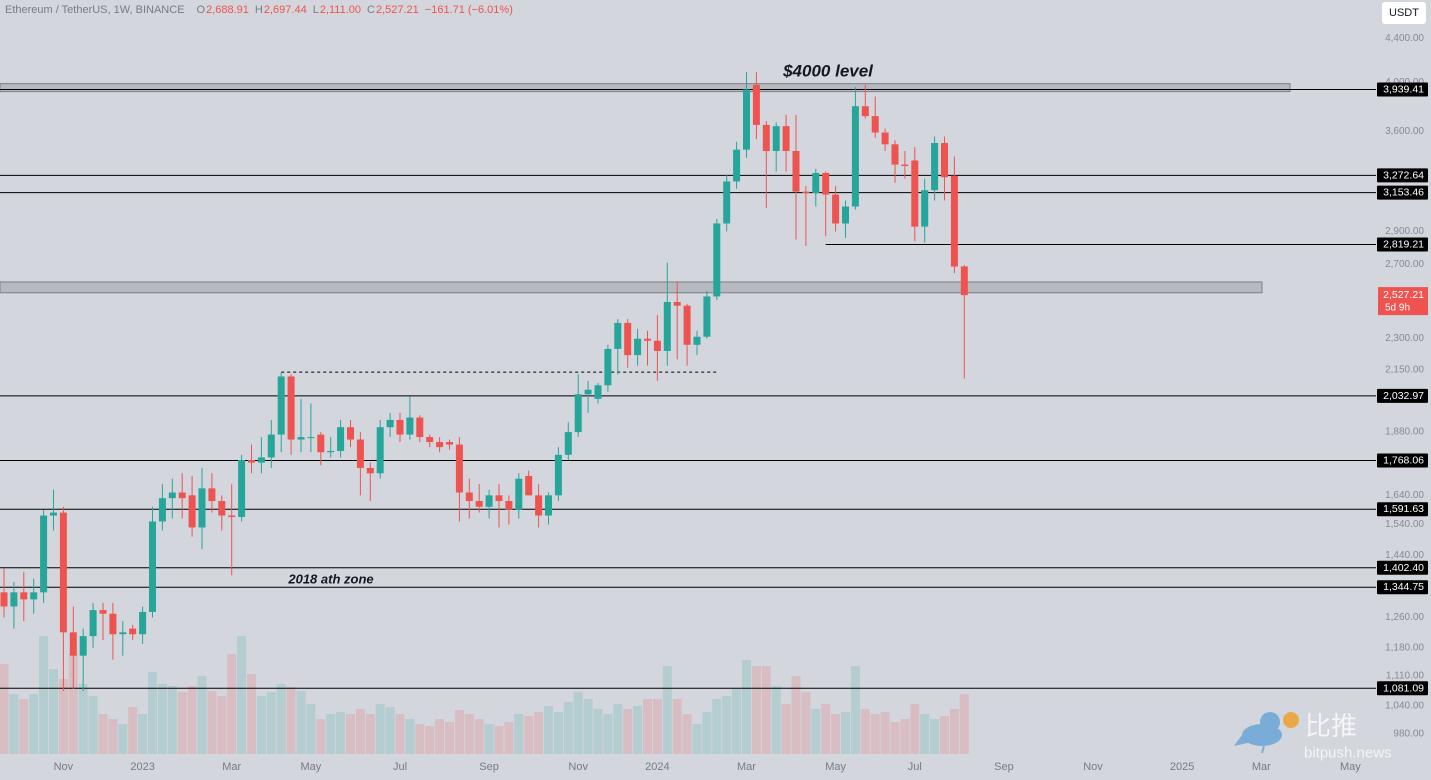  What do you see at coordinates (578, 767) in the screenshot?
I see `x-tick-label: Nov` at bounding box center [578, 767].